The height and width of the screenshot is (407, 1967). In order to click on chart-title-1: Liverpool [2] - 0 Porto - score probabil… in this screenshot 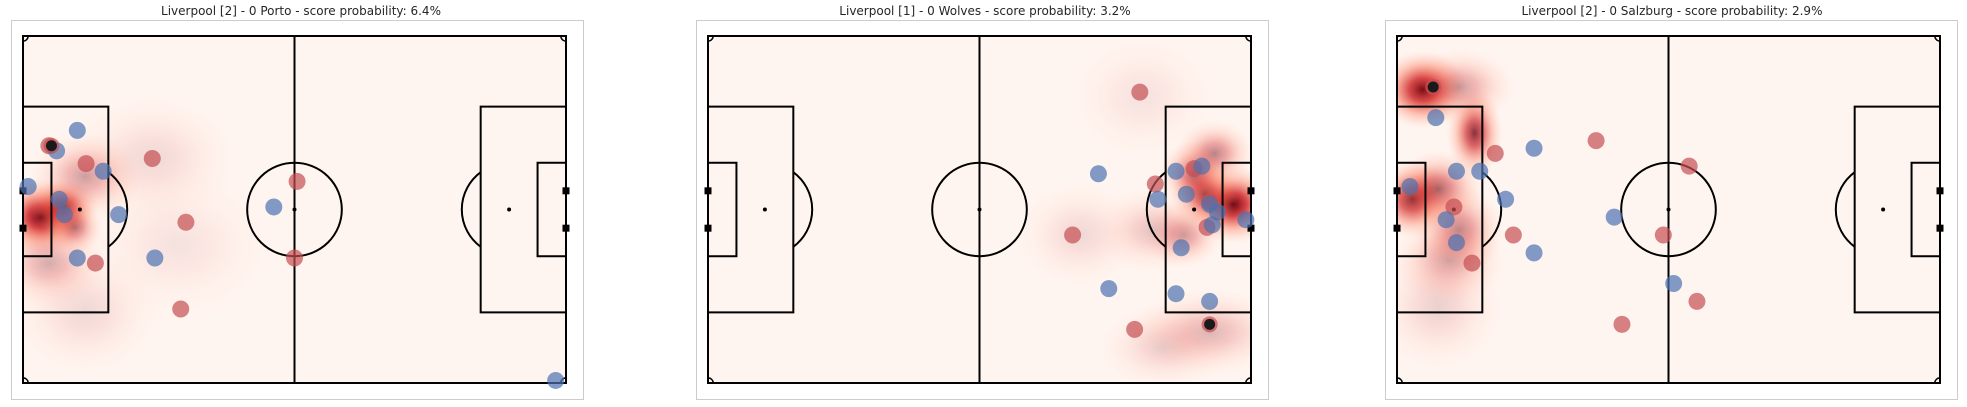, I will do `click(301, 11)`.